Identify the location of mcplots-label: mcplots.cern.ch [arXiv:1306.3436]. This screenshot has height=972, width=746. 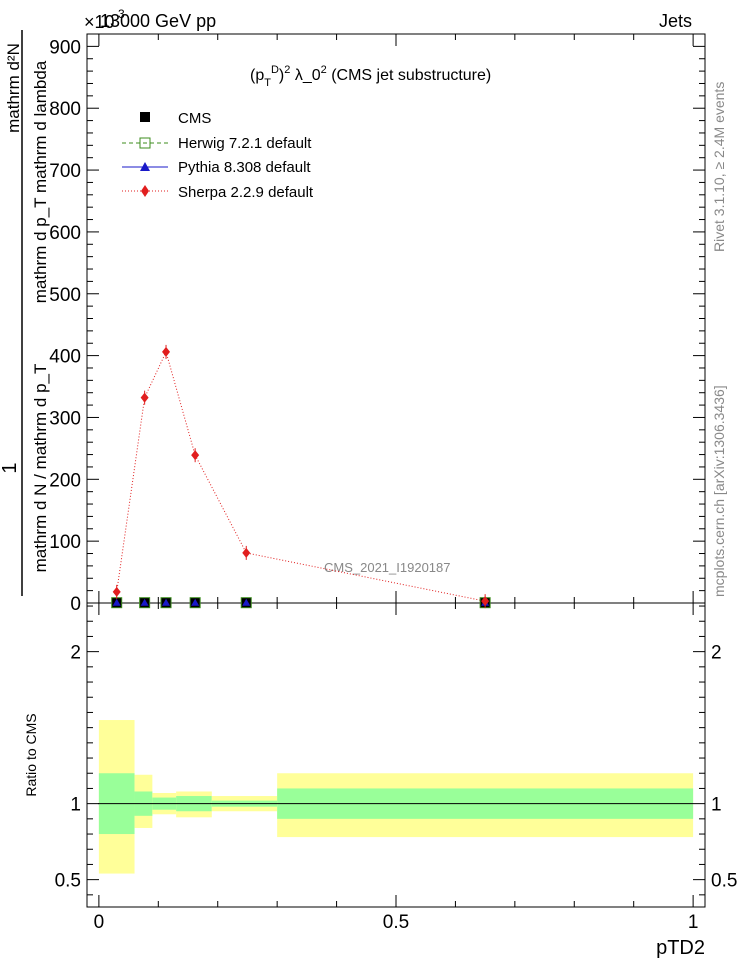
(719, 491).